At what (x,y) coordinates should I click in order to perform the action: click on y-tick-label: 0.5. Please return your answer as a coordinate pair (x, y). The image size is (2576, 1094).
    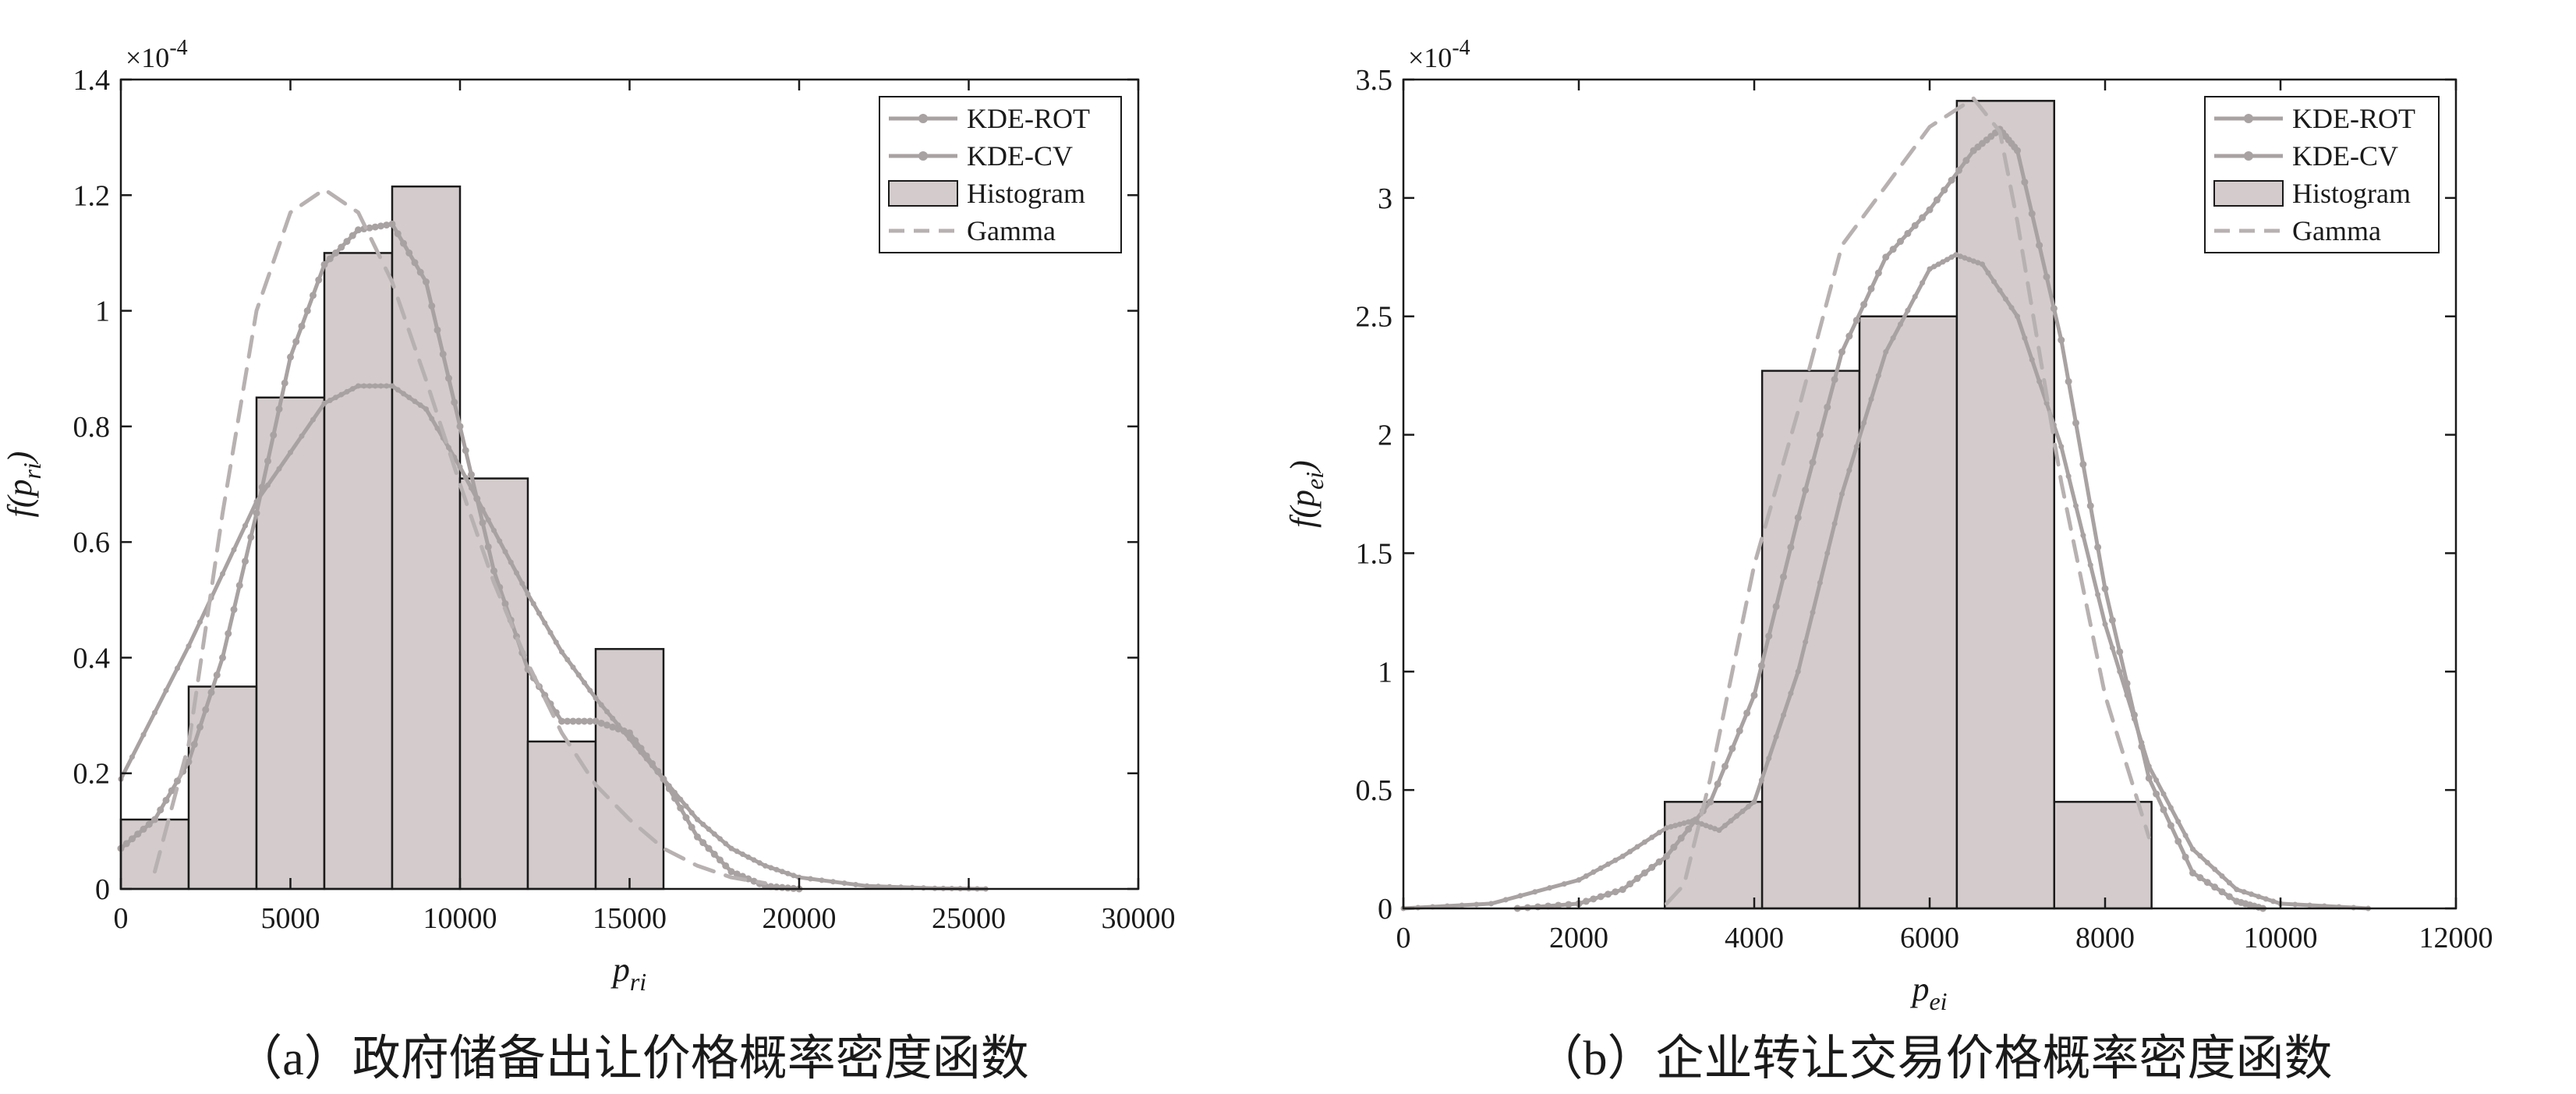
    Looking at the image, I should click on (1374, 791).